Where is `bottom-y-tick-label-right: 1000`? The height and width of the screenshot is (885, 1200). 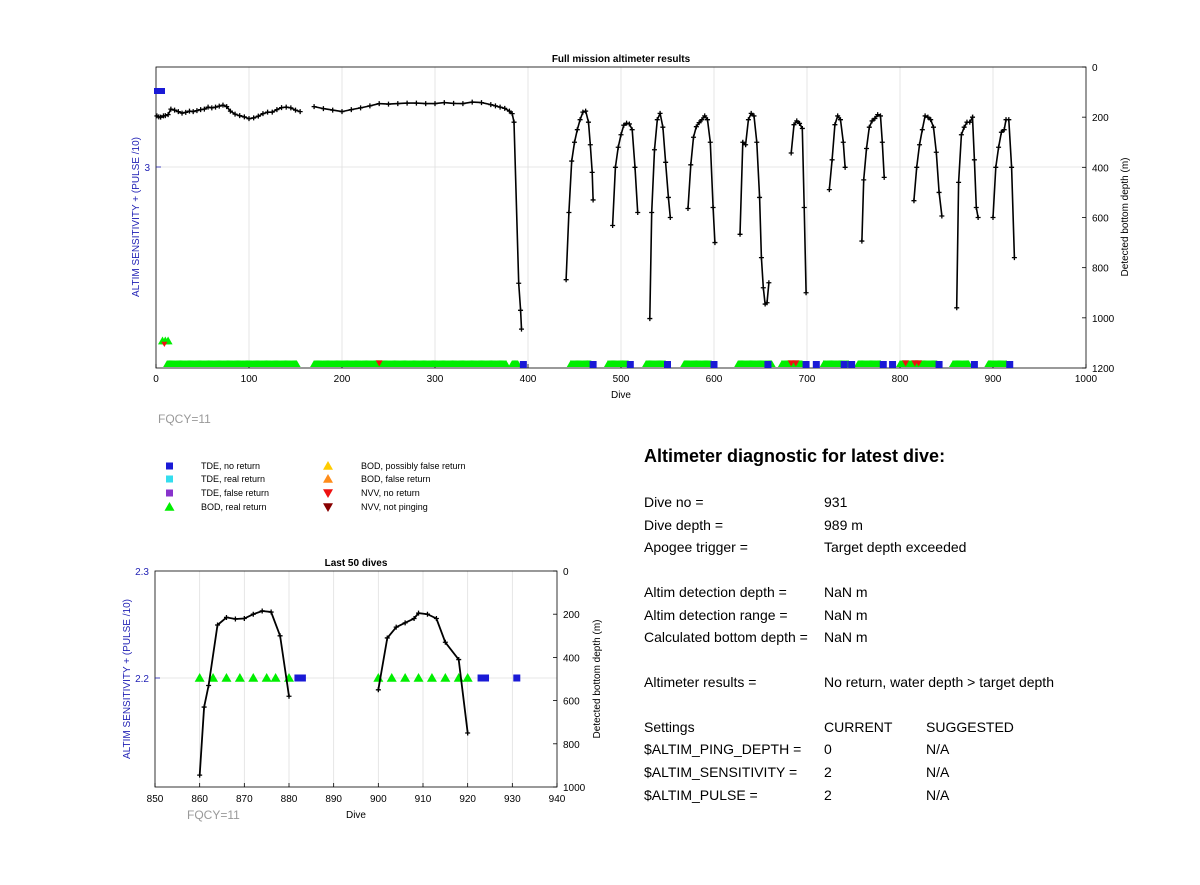 bottom-y-tick-label-right: 1000 is located at coordinates (574, 788).